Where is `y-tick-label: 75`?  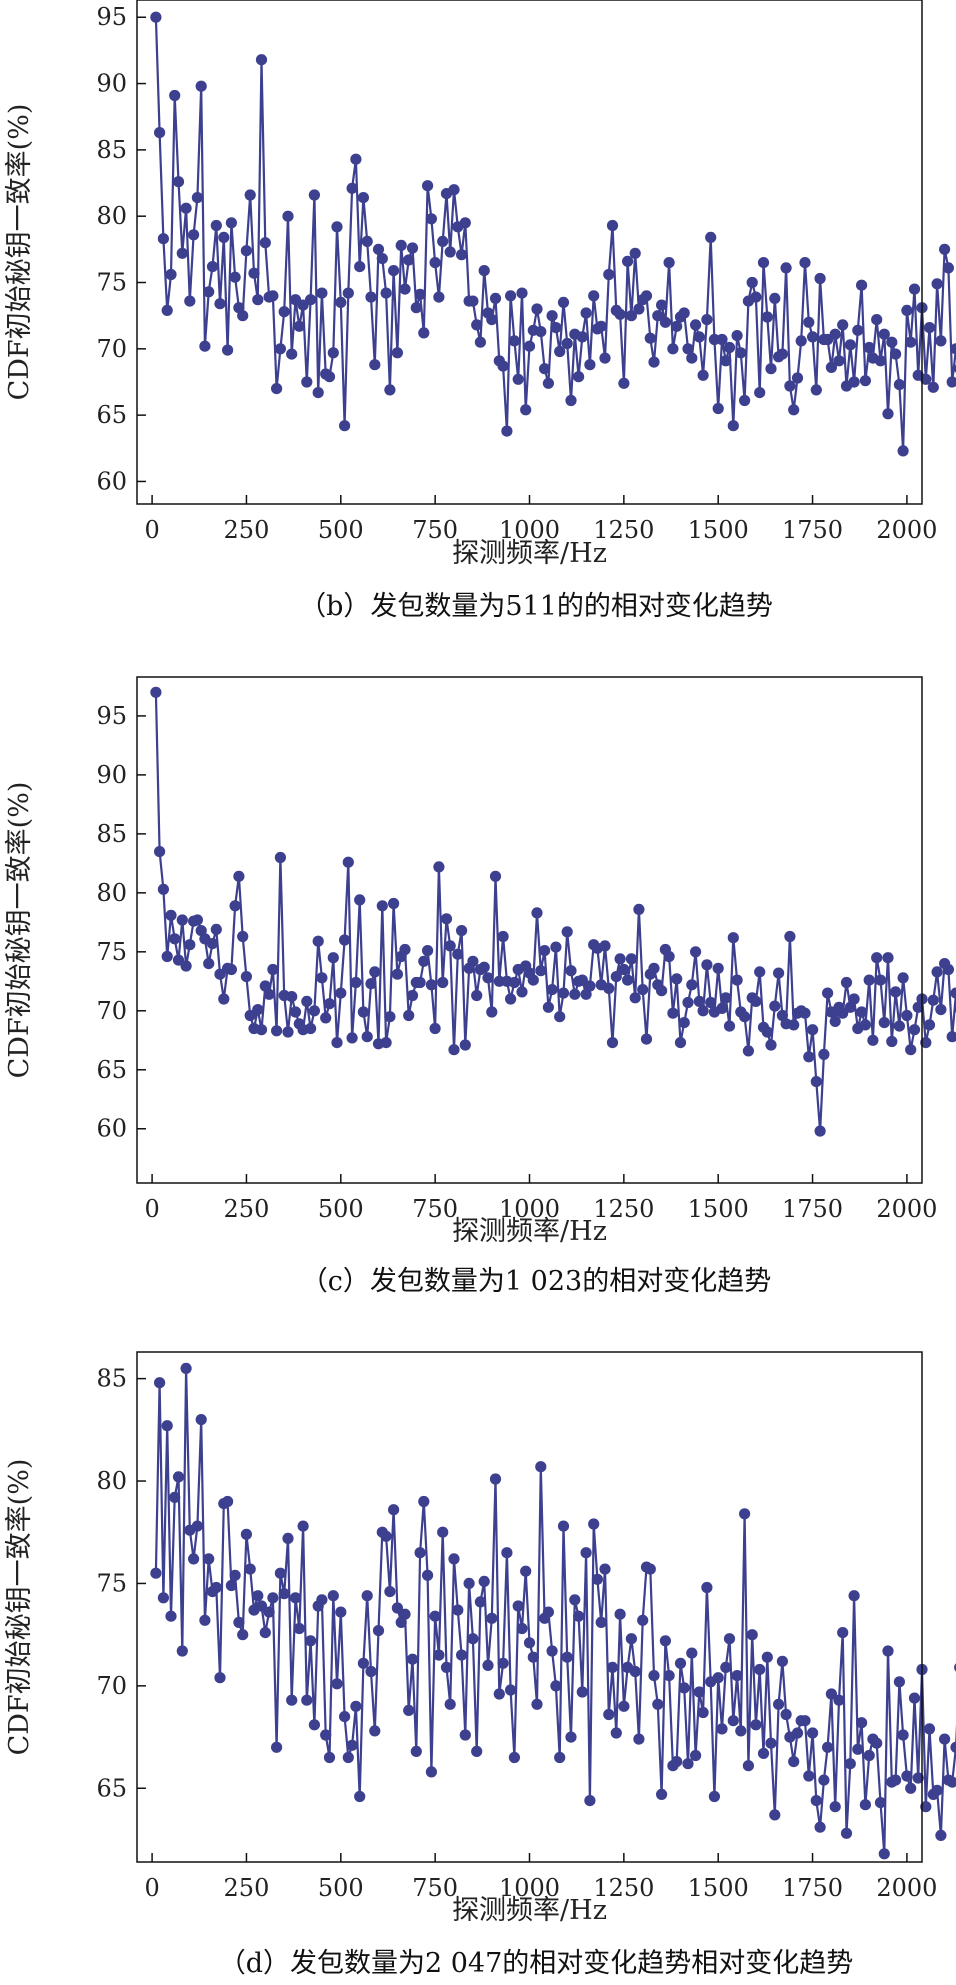
y-tick-label: 75 is located at coordinates (111, 283).